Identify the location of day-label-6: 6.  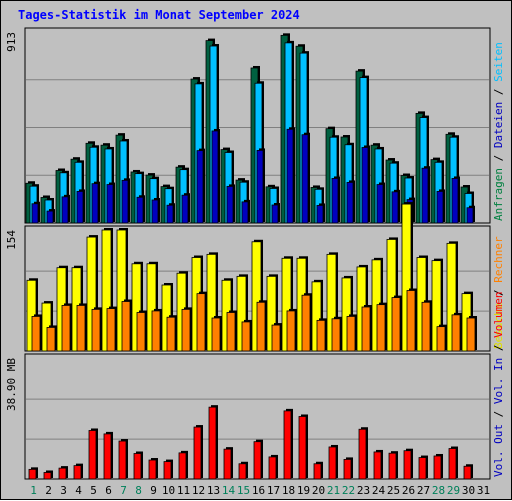
(108, 490).